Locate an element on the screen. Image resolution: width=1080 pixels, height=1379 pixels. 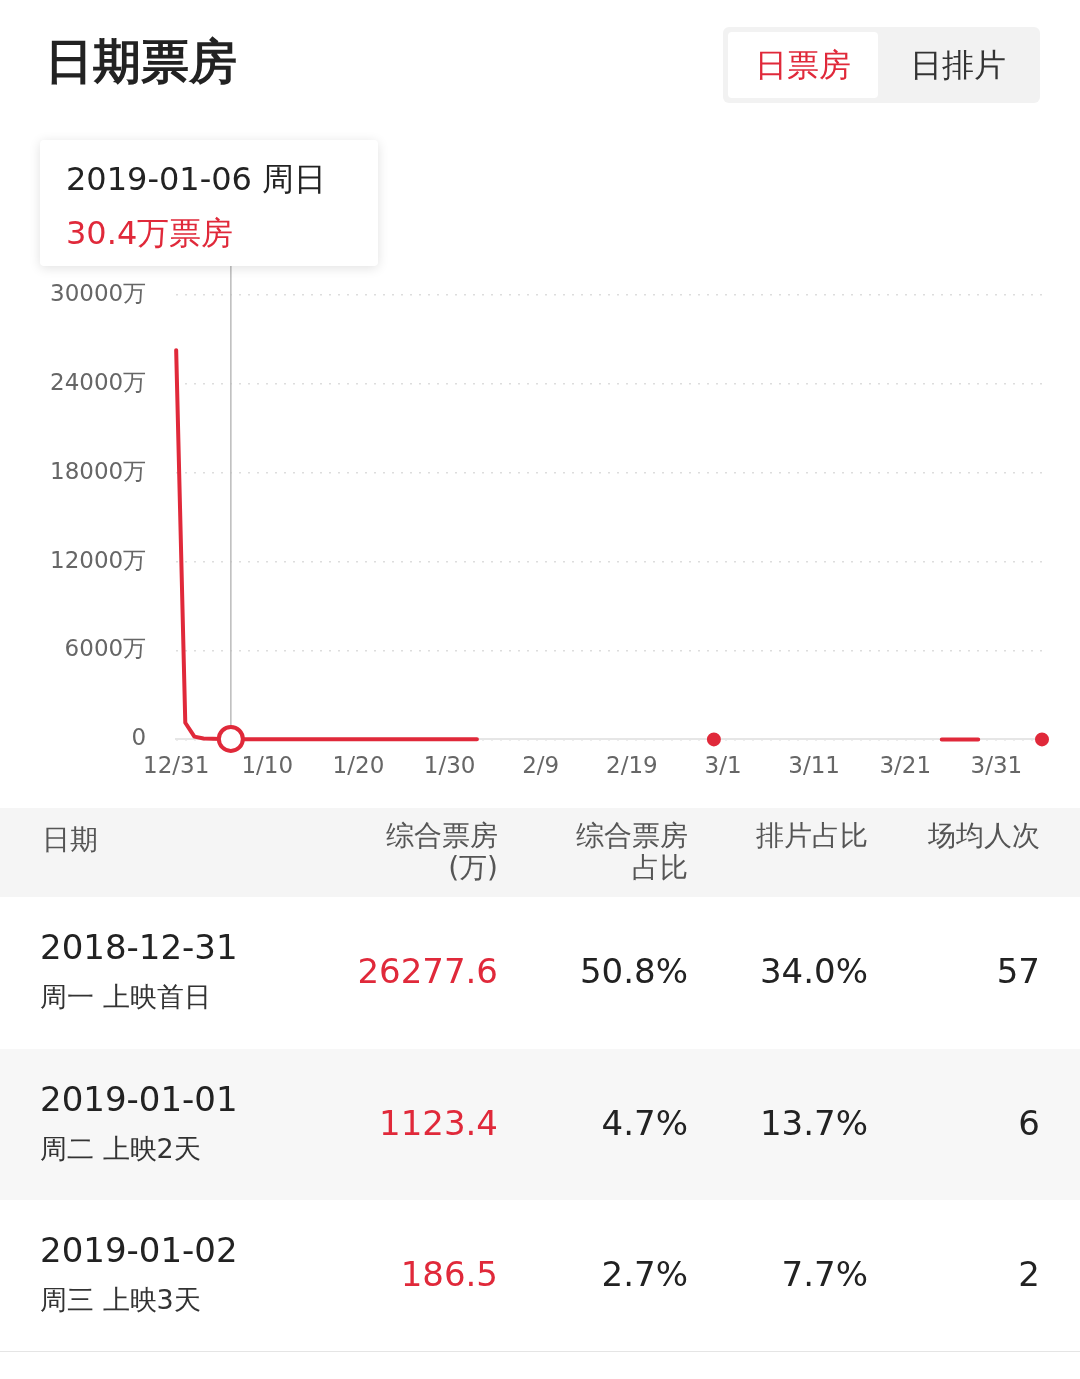
x-tick-label: 1/30 is located at coordinates (449, 765).